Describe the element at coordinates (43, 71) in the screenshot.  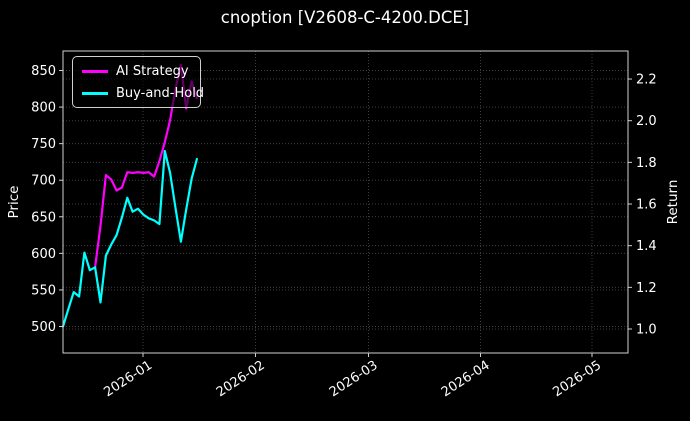
I see `price-tick-label: 850` at that location.